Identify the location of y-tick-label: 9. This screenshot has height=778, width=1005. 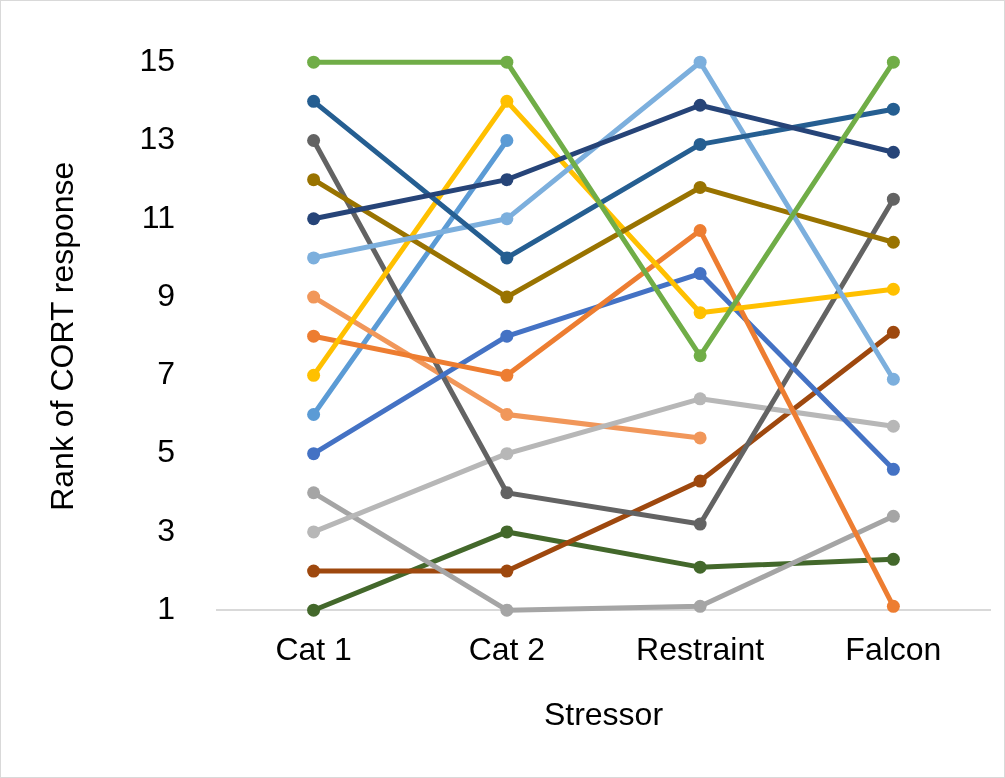
(166, 294).